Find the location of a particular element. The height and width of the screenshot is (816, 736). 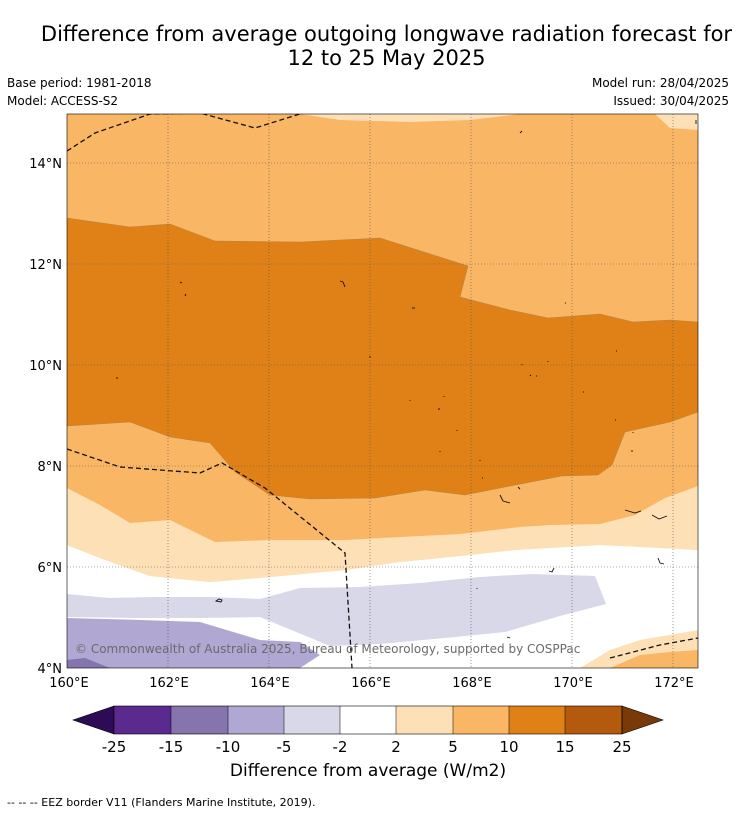

colorbar-label-6: 2 is located at coordinates (396, 747).